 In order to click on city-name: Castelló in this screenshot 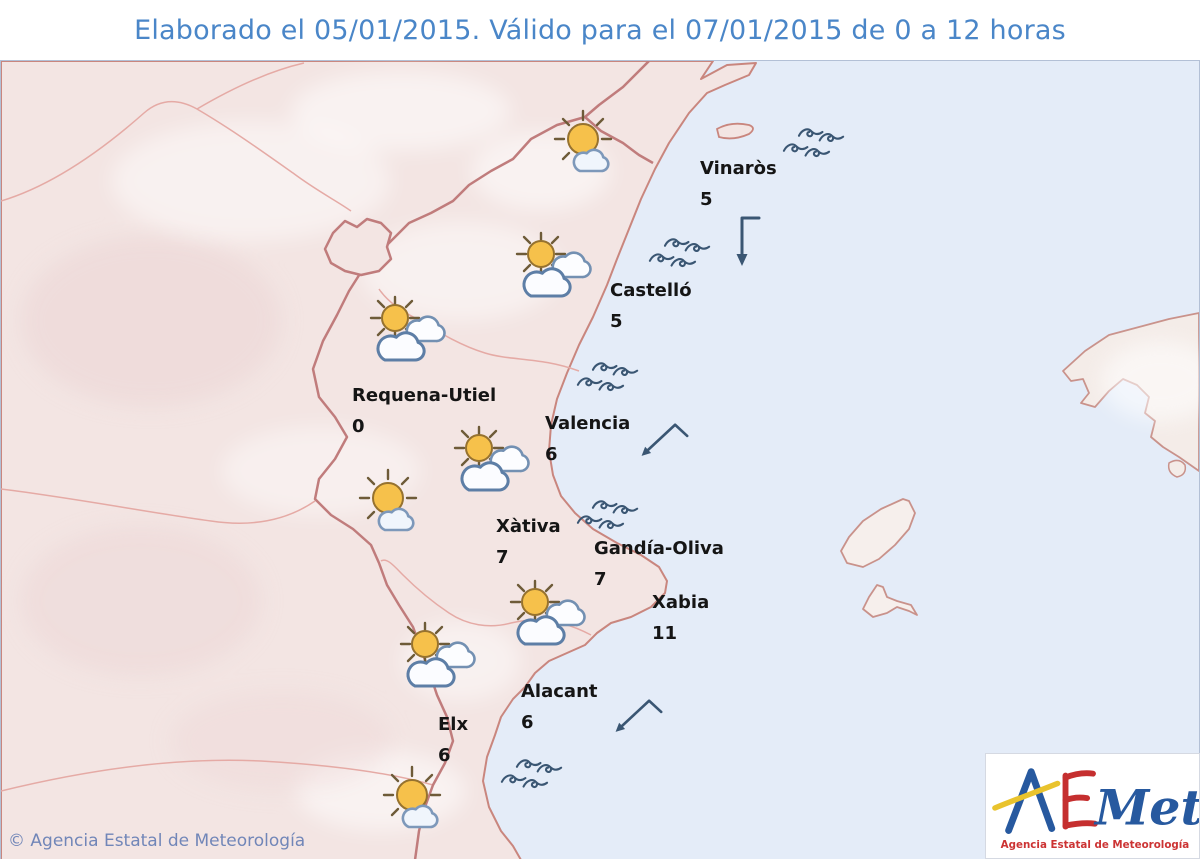, I will do `click(651, 290)`.